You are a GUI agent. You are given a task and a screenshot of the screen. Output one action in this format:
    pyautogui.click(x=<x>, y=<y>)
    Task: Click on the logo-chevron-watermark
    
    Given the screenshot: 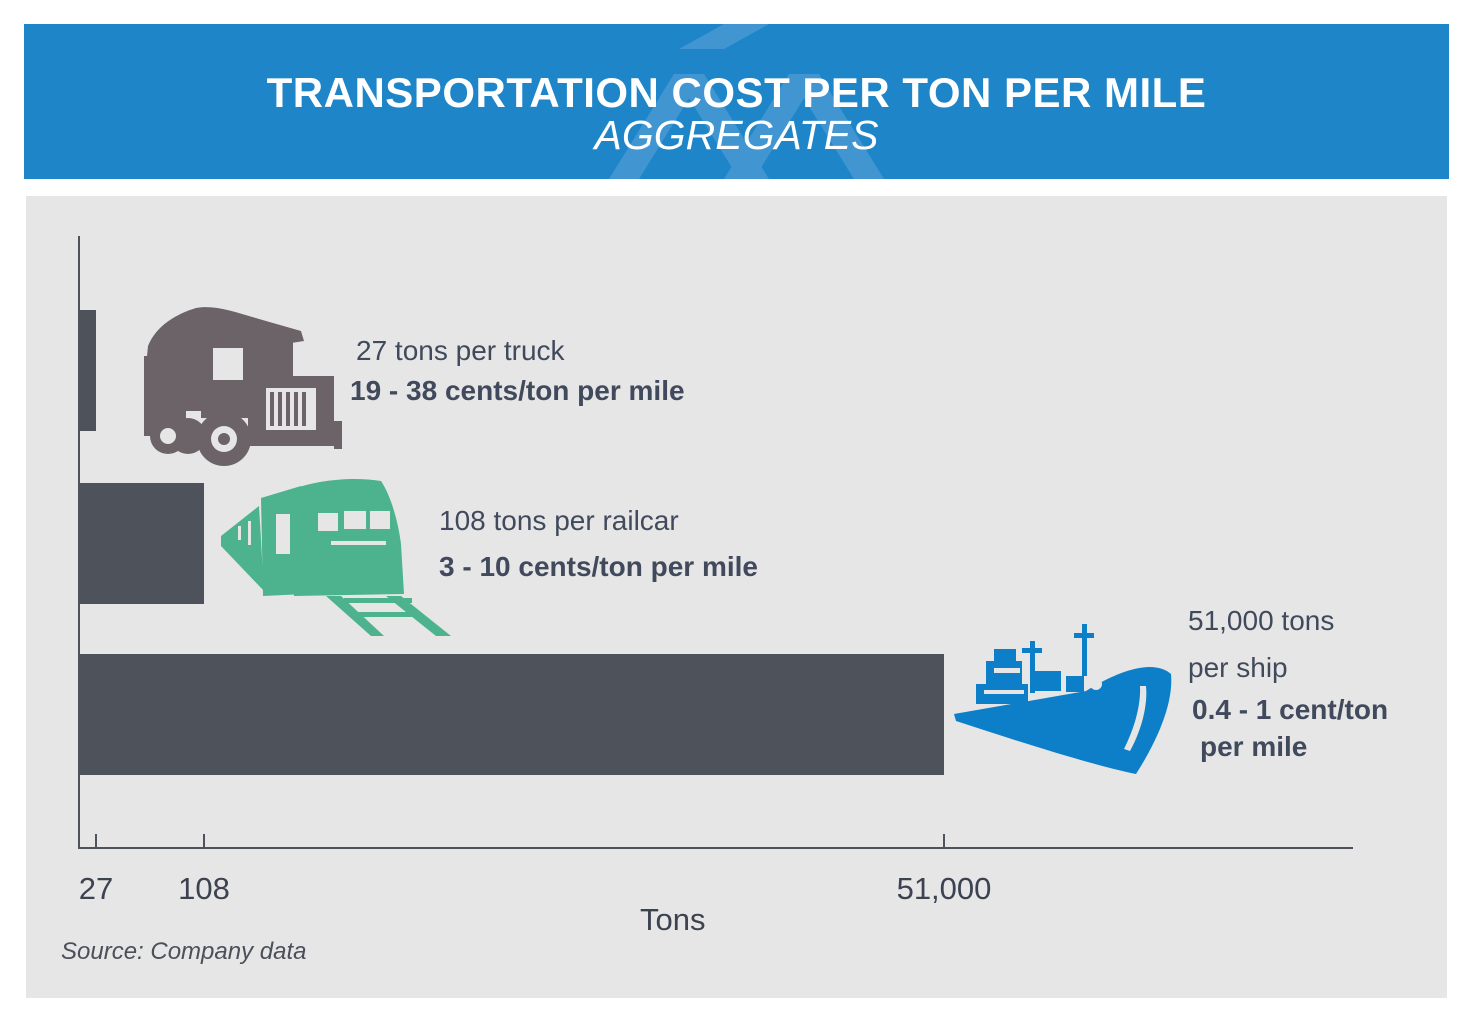 What is the action you would take?
    pyautogui.click(x=746, y=101)
    